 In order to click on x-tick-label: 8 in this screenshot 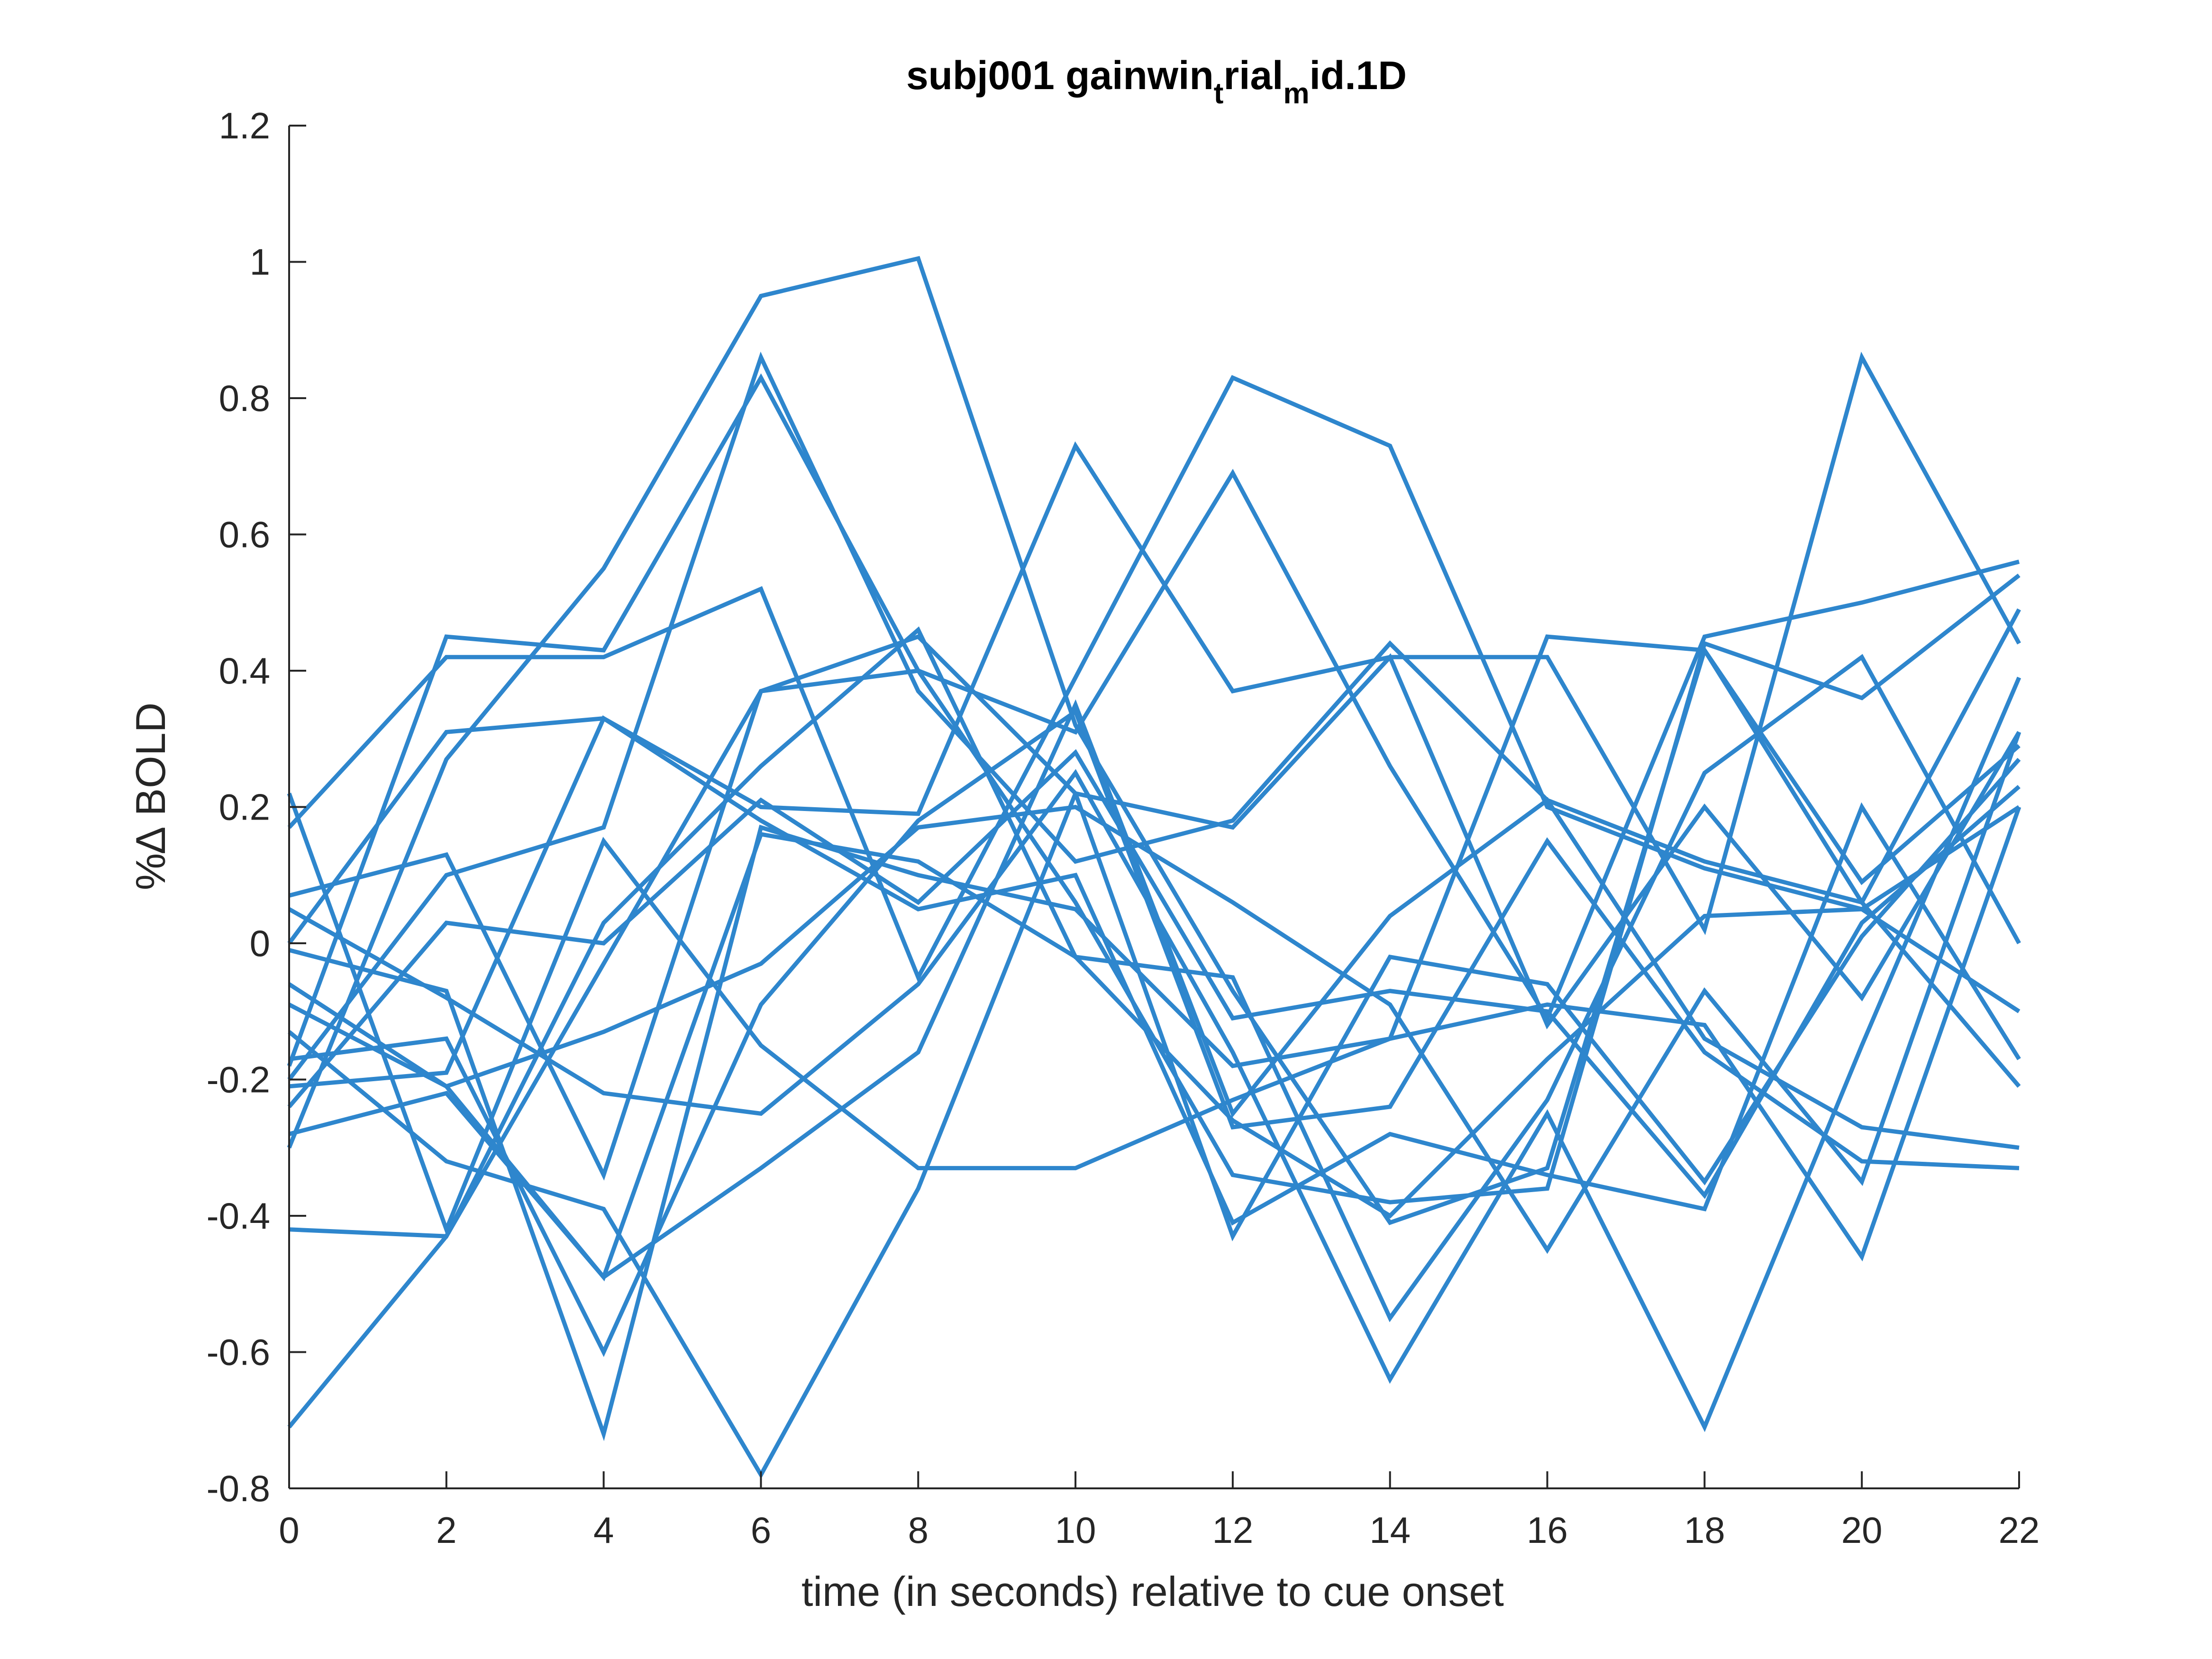, I will do `click(918, 1530)`.